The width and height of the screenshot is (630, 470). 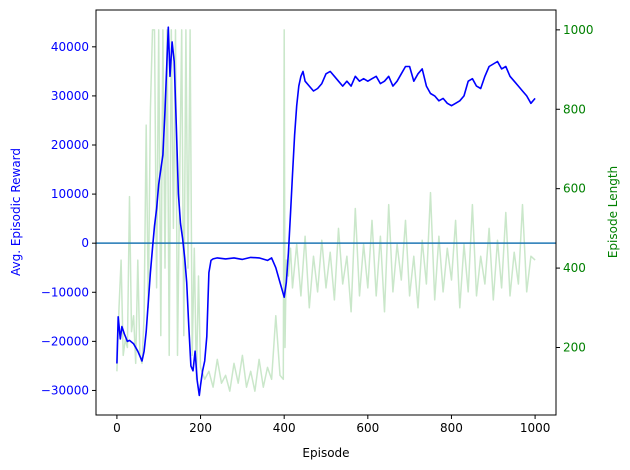 What do you see at coordinates (70, 96) in the screenshot?
I see `left-y-tick-label: 30000` at bounding box center [70, 96].